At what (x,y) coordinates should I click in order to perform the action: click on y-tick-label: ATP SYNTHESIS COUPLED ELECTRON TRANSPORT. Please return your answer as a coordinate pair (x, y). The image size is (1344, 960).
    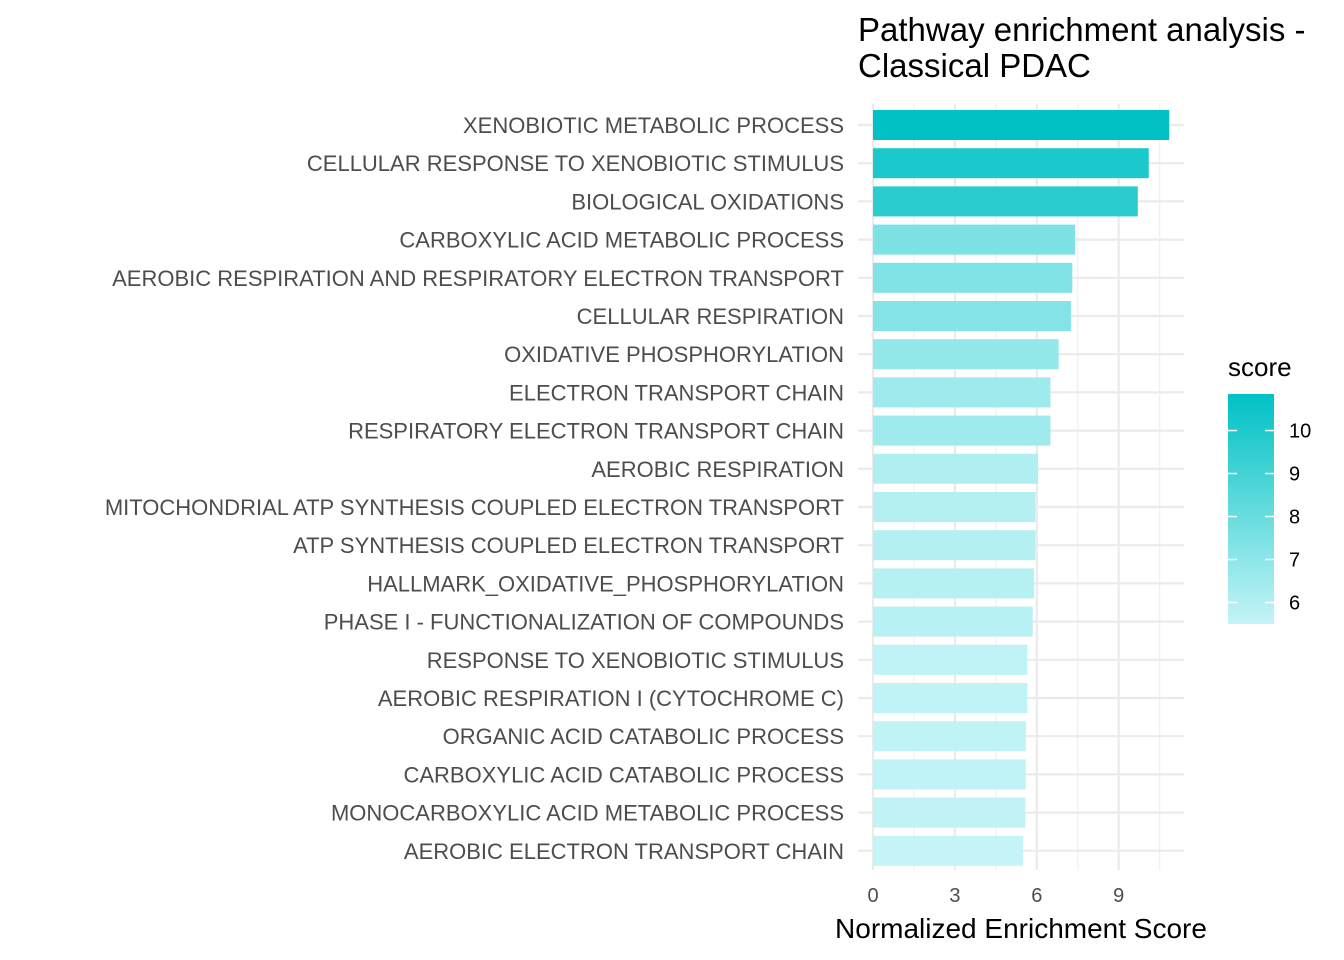
    Looking at the image, I should click on (568, 545).